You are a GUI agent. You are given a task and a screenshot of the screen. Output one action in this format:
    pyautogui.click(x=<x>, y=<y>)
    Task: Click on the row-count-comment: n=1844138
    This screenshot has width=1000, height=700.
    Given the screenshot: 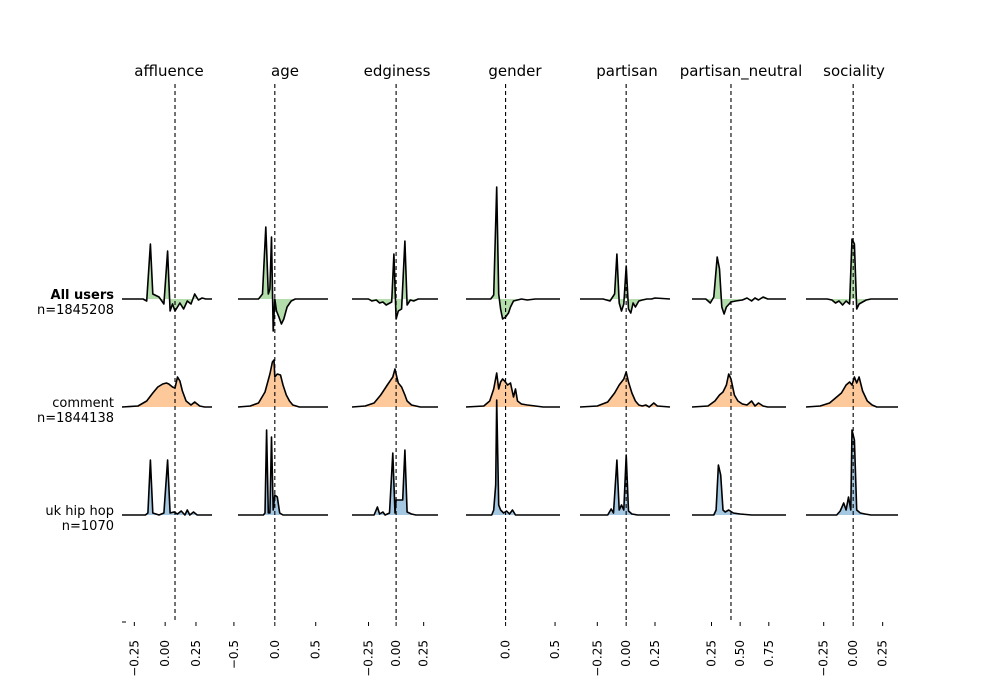 What is the action you would take?
    pyautogui.click(x=75, y=418)
    